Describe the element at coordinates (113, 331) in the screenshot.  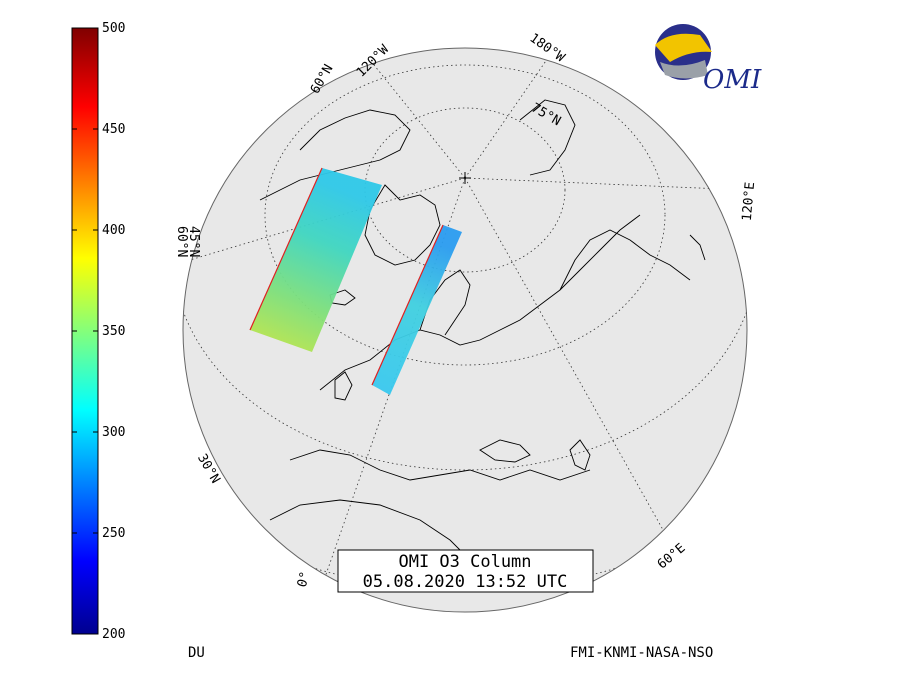
I see `colorbar-tick-label: 350` at that location.